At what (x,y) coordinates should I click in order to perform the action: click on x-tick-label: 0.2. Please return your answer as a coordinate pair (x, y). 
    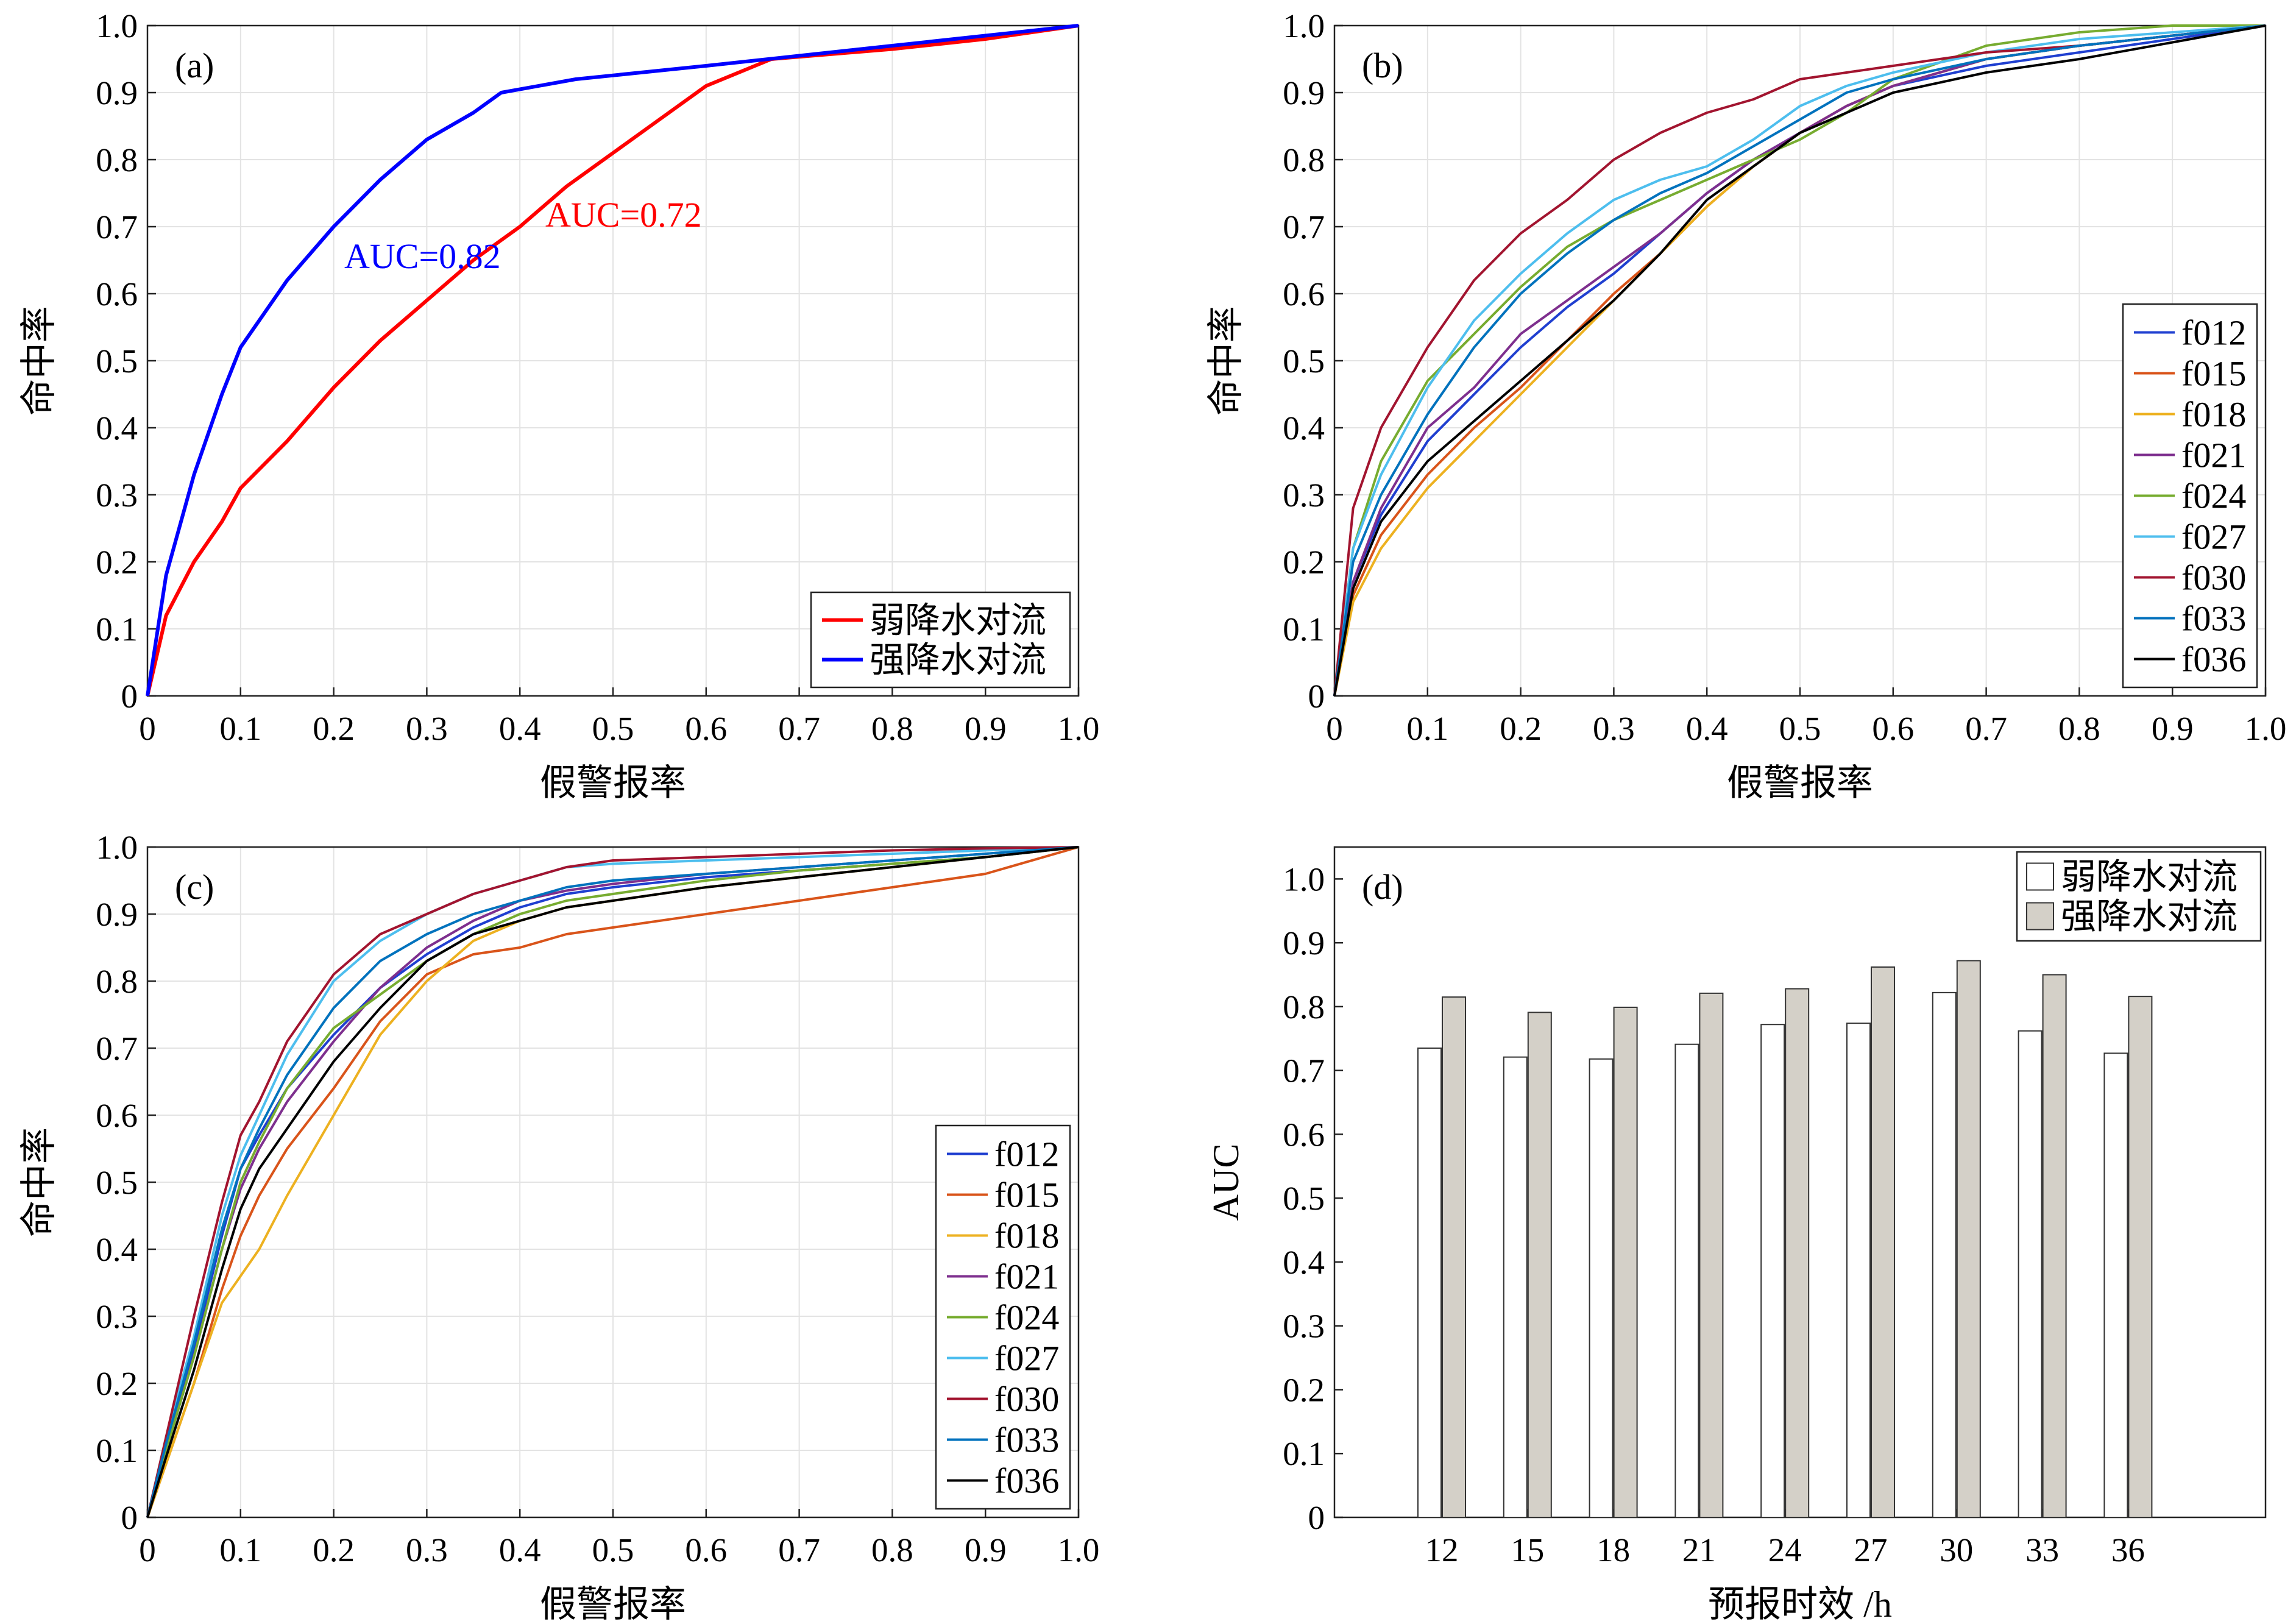
    Looking at the image, I should click on (334, 1550).